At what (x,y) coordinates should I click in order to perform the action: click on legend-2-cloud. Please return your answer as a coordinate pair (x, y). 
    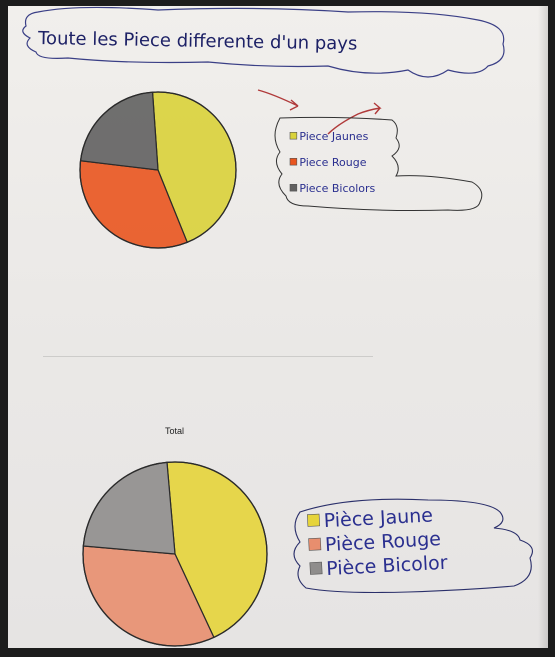
    Looking at the image, I should click on (413, 546).